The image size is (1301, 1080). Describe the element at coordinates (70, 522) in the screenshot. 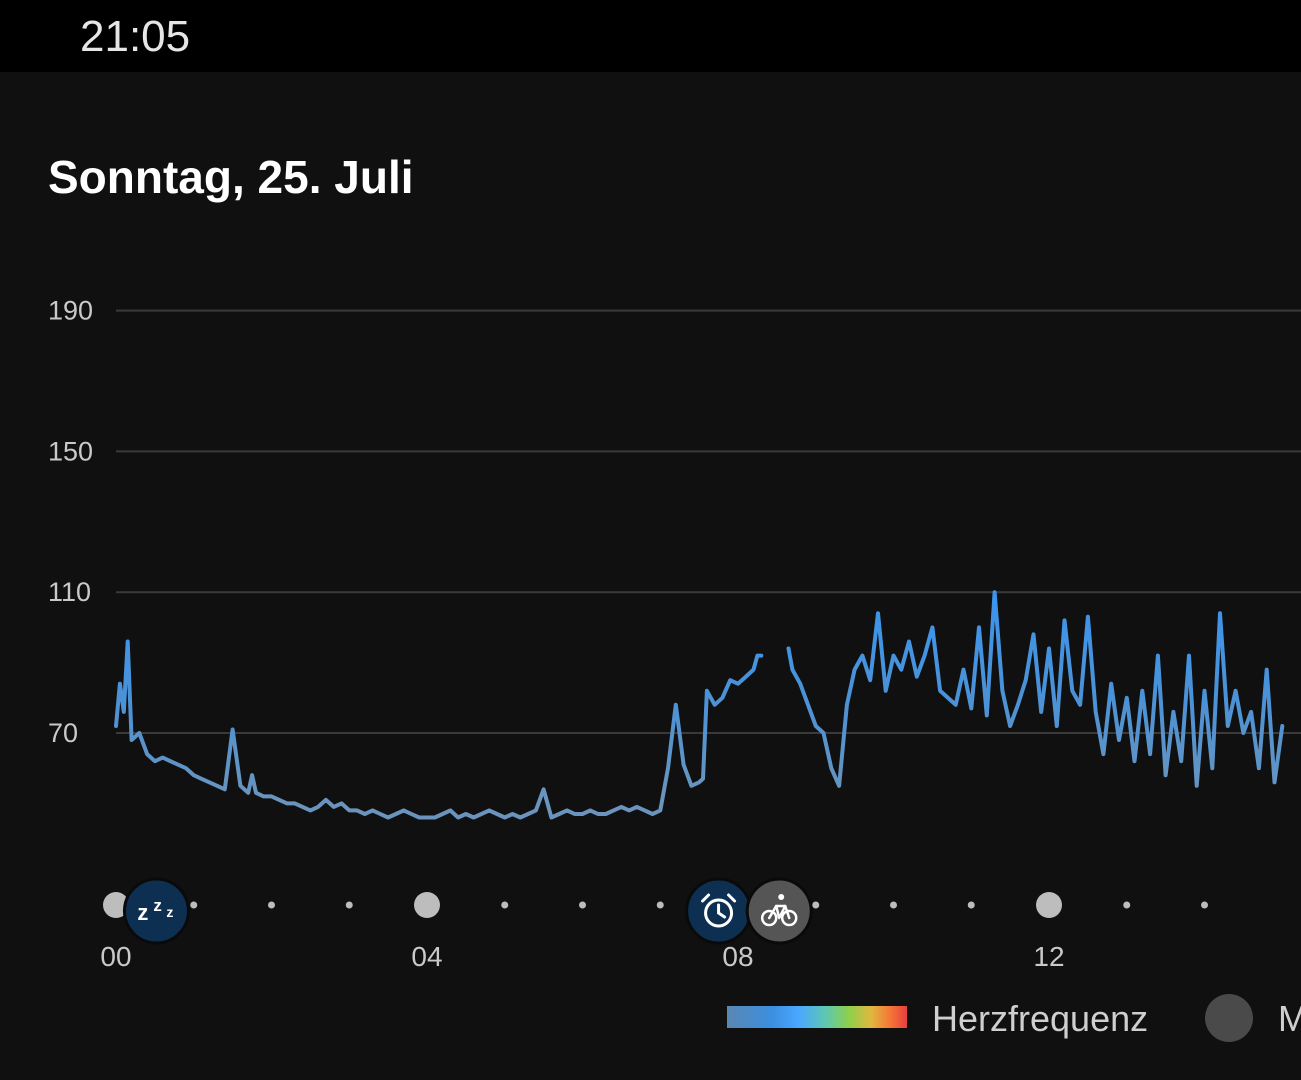

I see `y-axis-ticks: 190 150 110 70` at that location.